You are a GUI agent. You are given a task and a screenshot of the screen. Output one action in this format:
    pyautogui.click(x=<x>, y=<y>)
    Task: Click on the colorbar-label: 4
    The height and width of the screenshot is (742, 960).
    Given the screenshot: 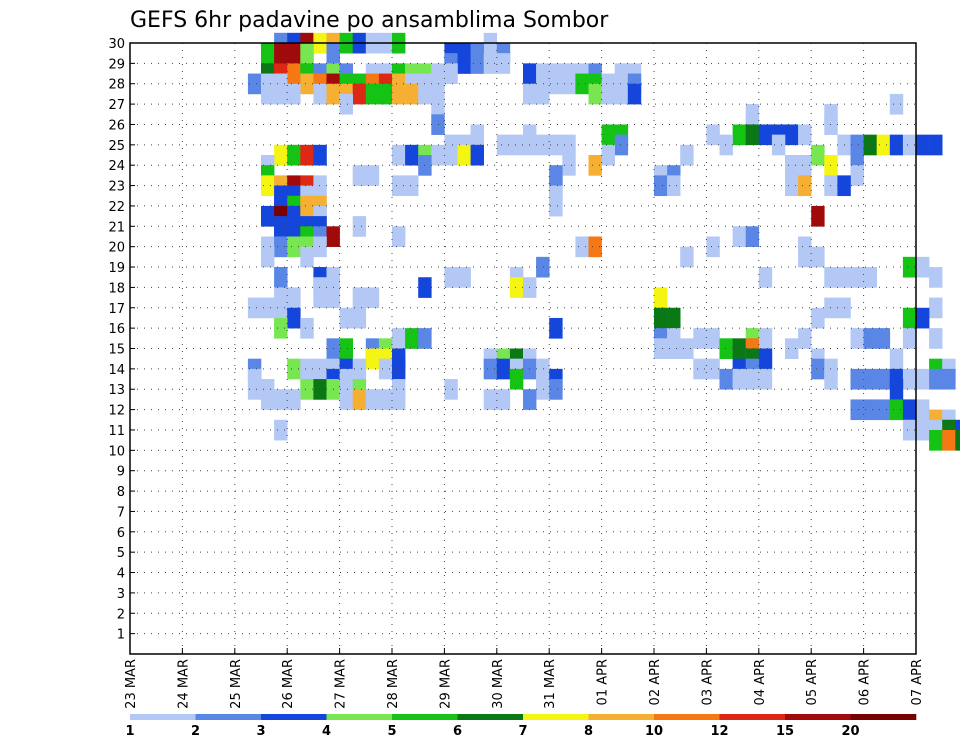 What is the action you would take?
    pyautogui.click(x=326, y=731)
    